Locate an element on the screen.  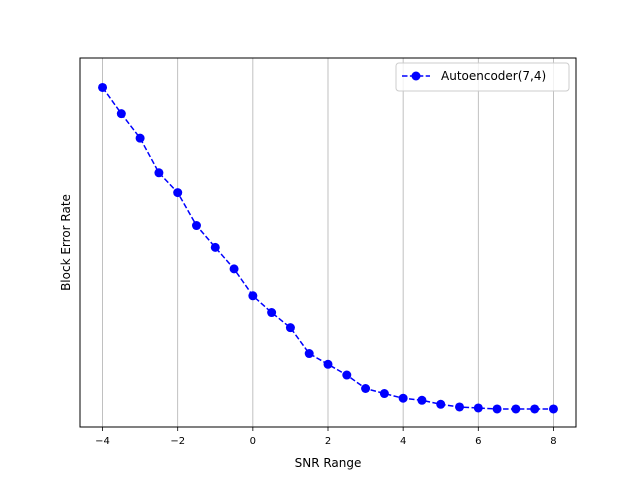
x-tick-label: 8 is located at coordinates (553, 441).